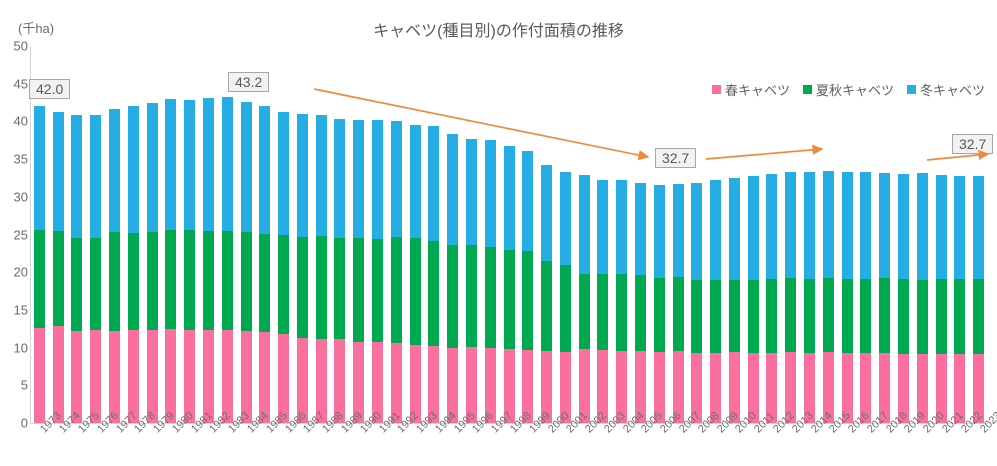  What do you see at coordinates (490, 281) in the screenshot?
I see `bar-1997` at bounding box center [490, 281].